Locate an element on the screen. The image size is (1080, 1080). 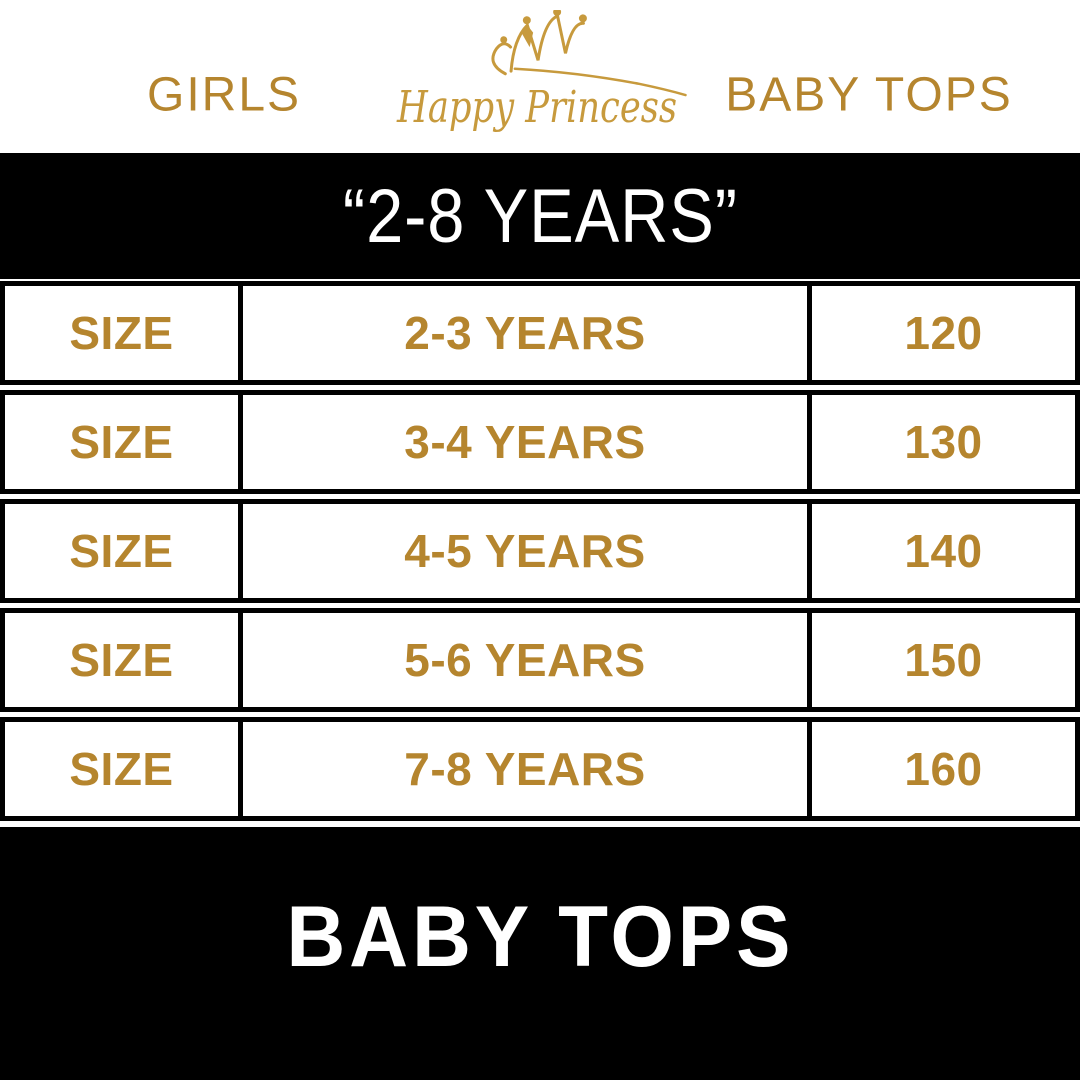
age-range-cell: 4-5 YEARS is located at coordinates (525, 551).